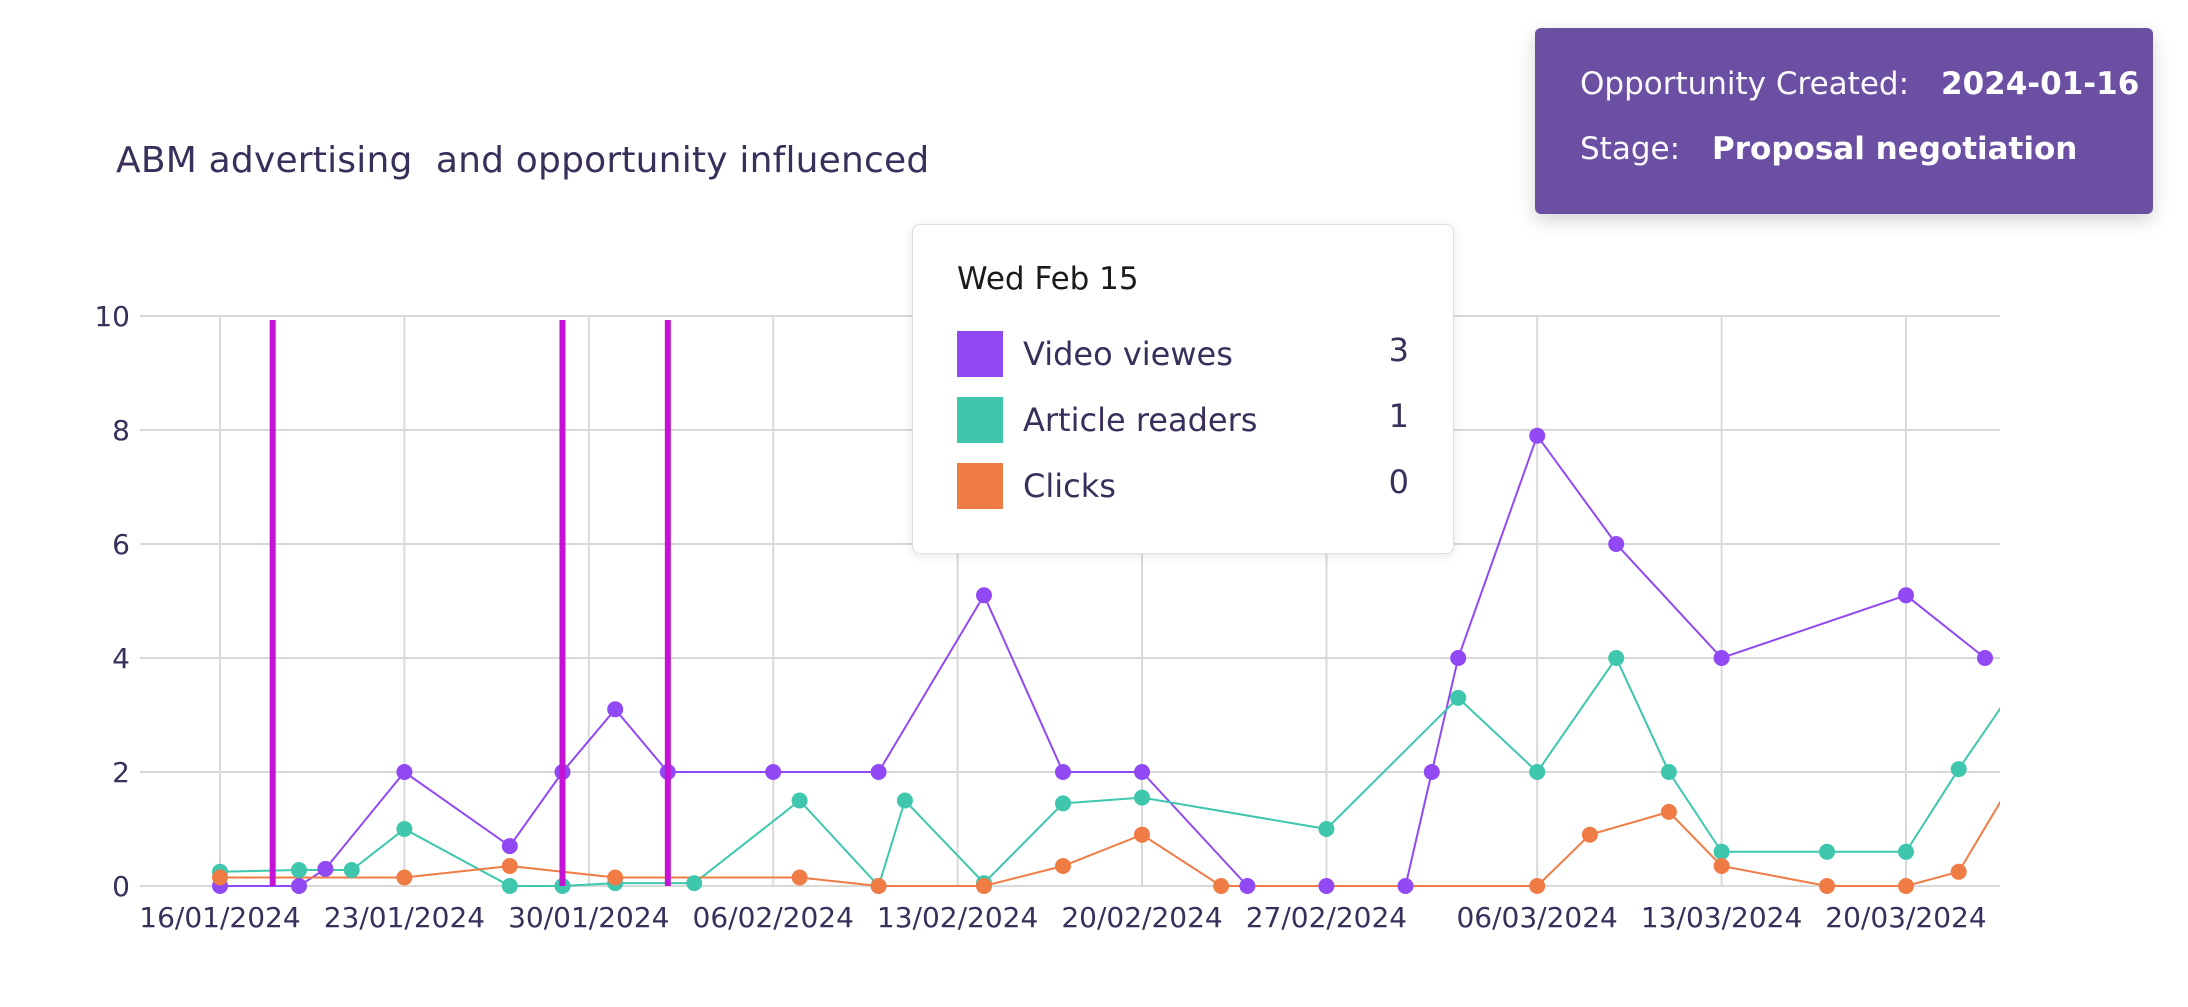 Image resolution: width=2188 pixels, height=1007 pixels. Describe the element at coordinates (1721, 917) in the screenshot. I see `x-tick-label: 13/03/2024` at that location.